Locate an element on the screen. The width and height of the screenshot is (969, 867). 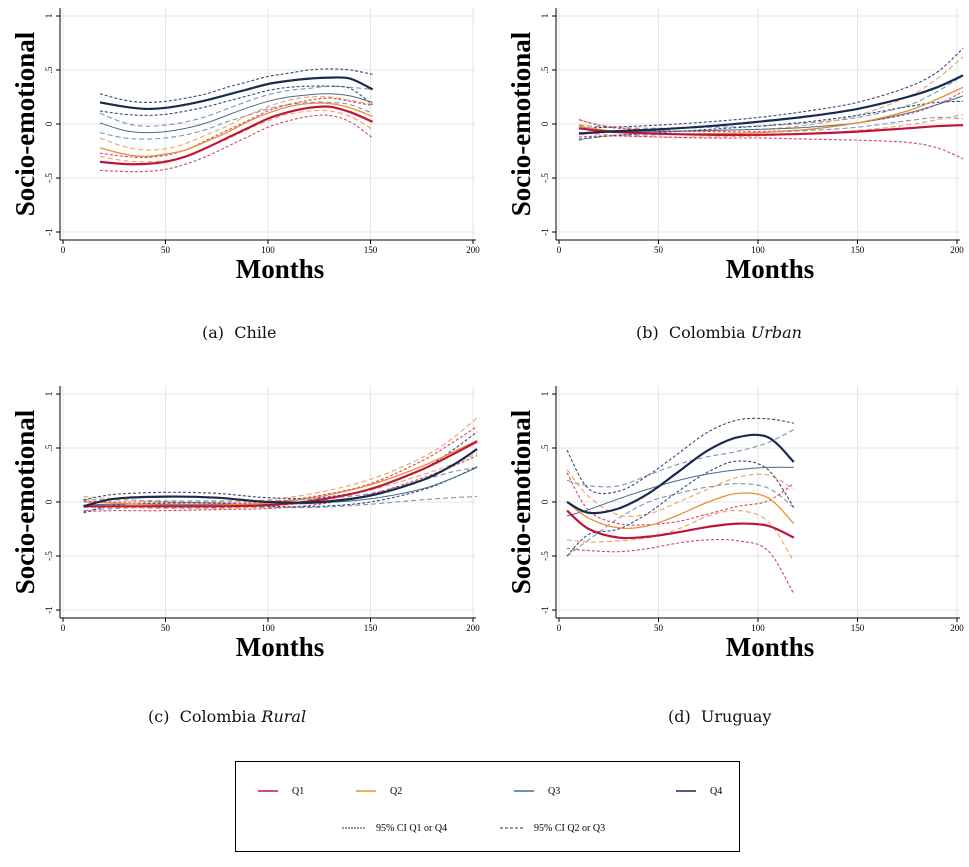
caption-uruguay: (d) Uruguay is located at coordinates (720, 716).